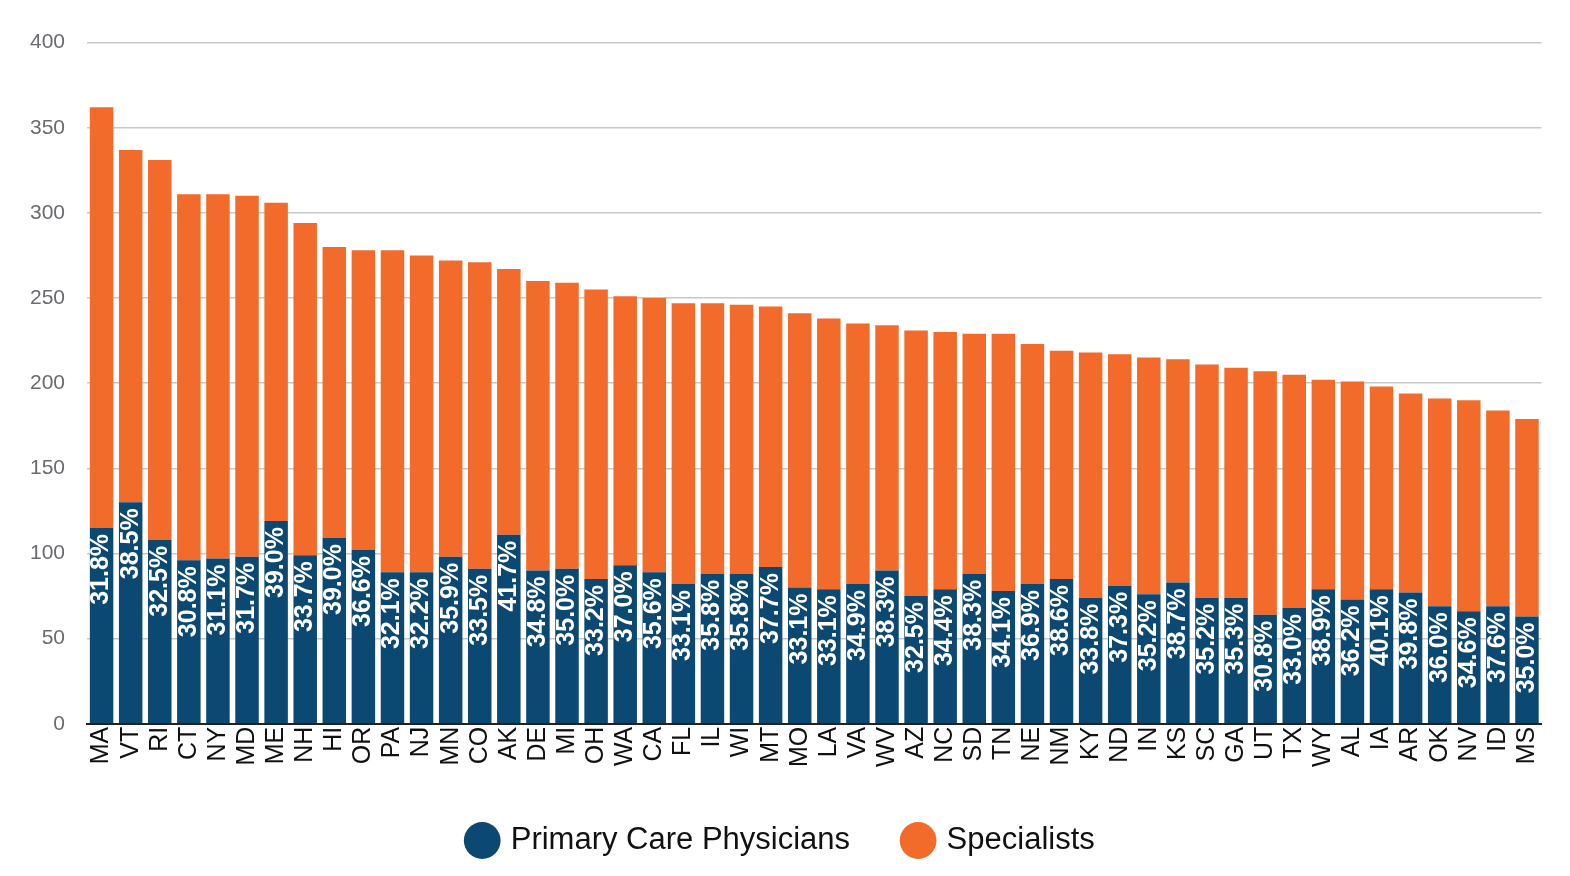  Describe the element at coordinates (680, 839) in the screenshot. I see `legend-label: Primary Care Physicians` at that location.